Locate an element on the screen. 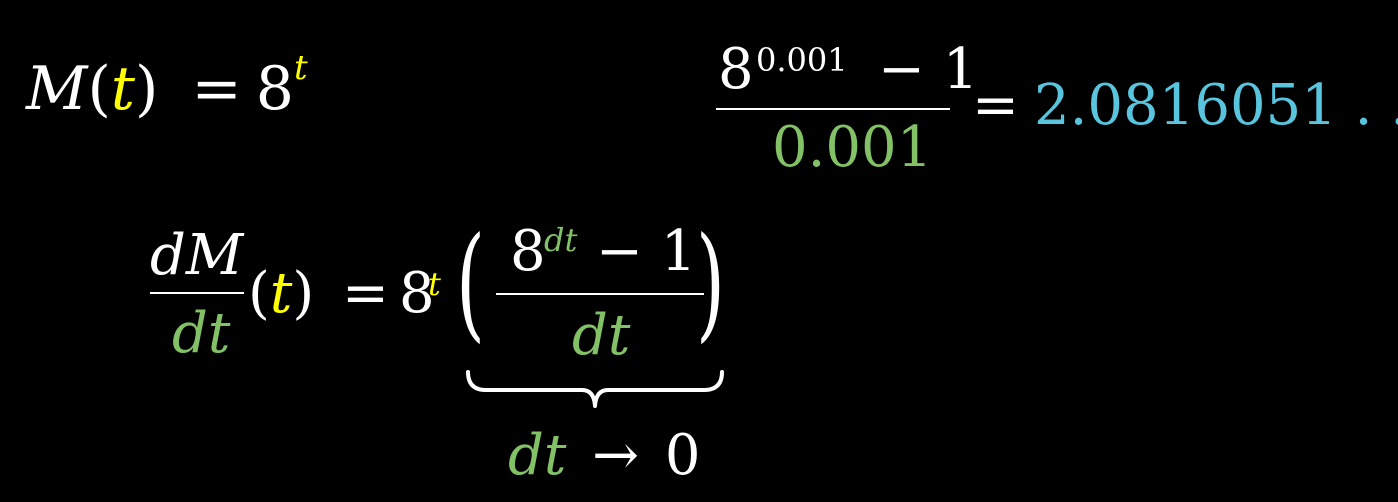 This screenshot has height=502, width=1398. derivative-rhs: (t) = 8 t is located at coordinates (344, 293).